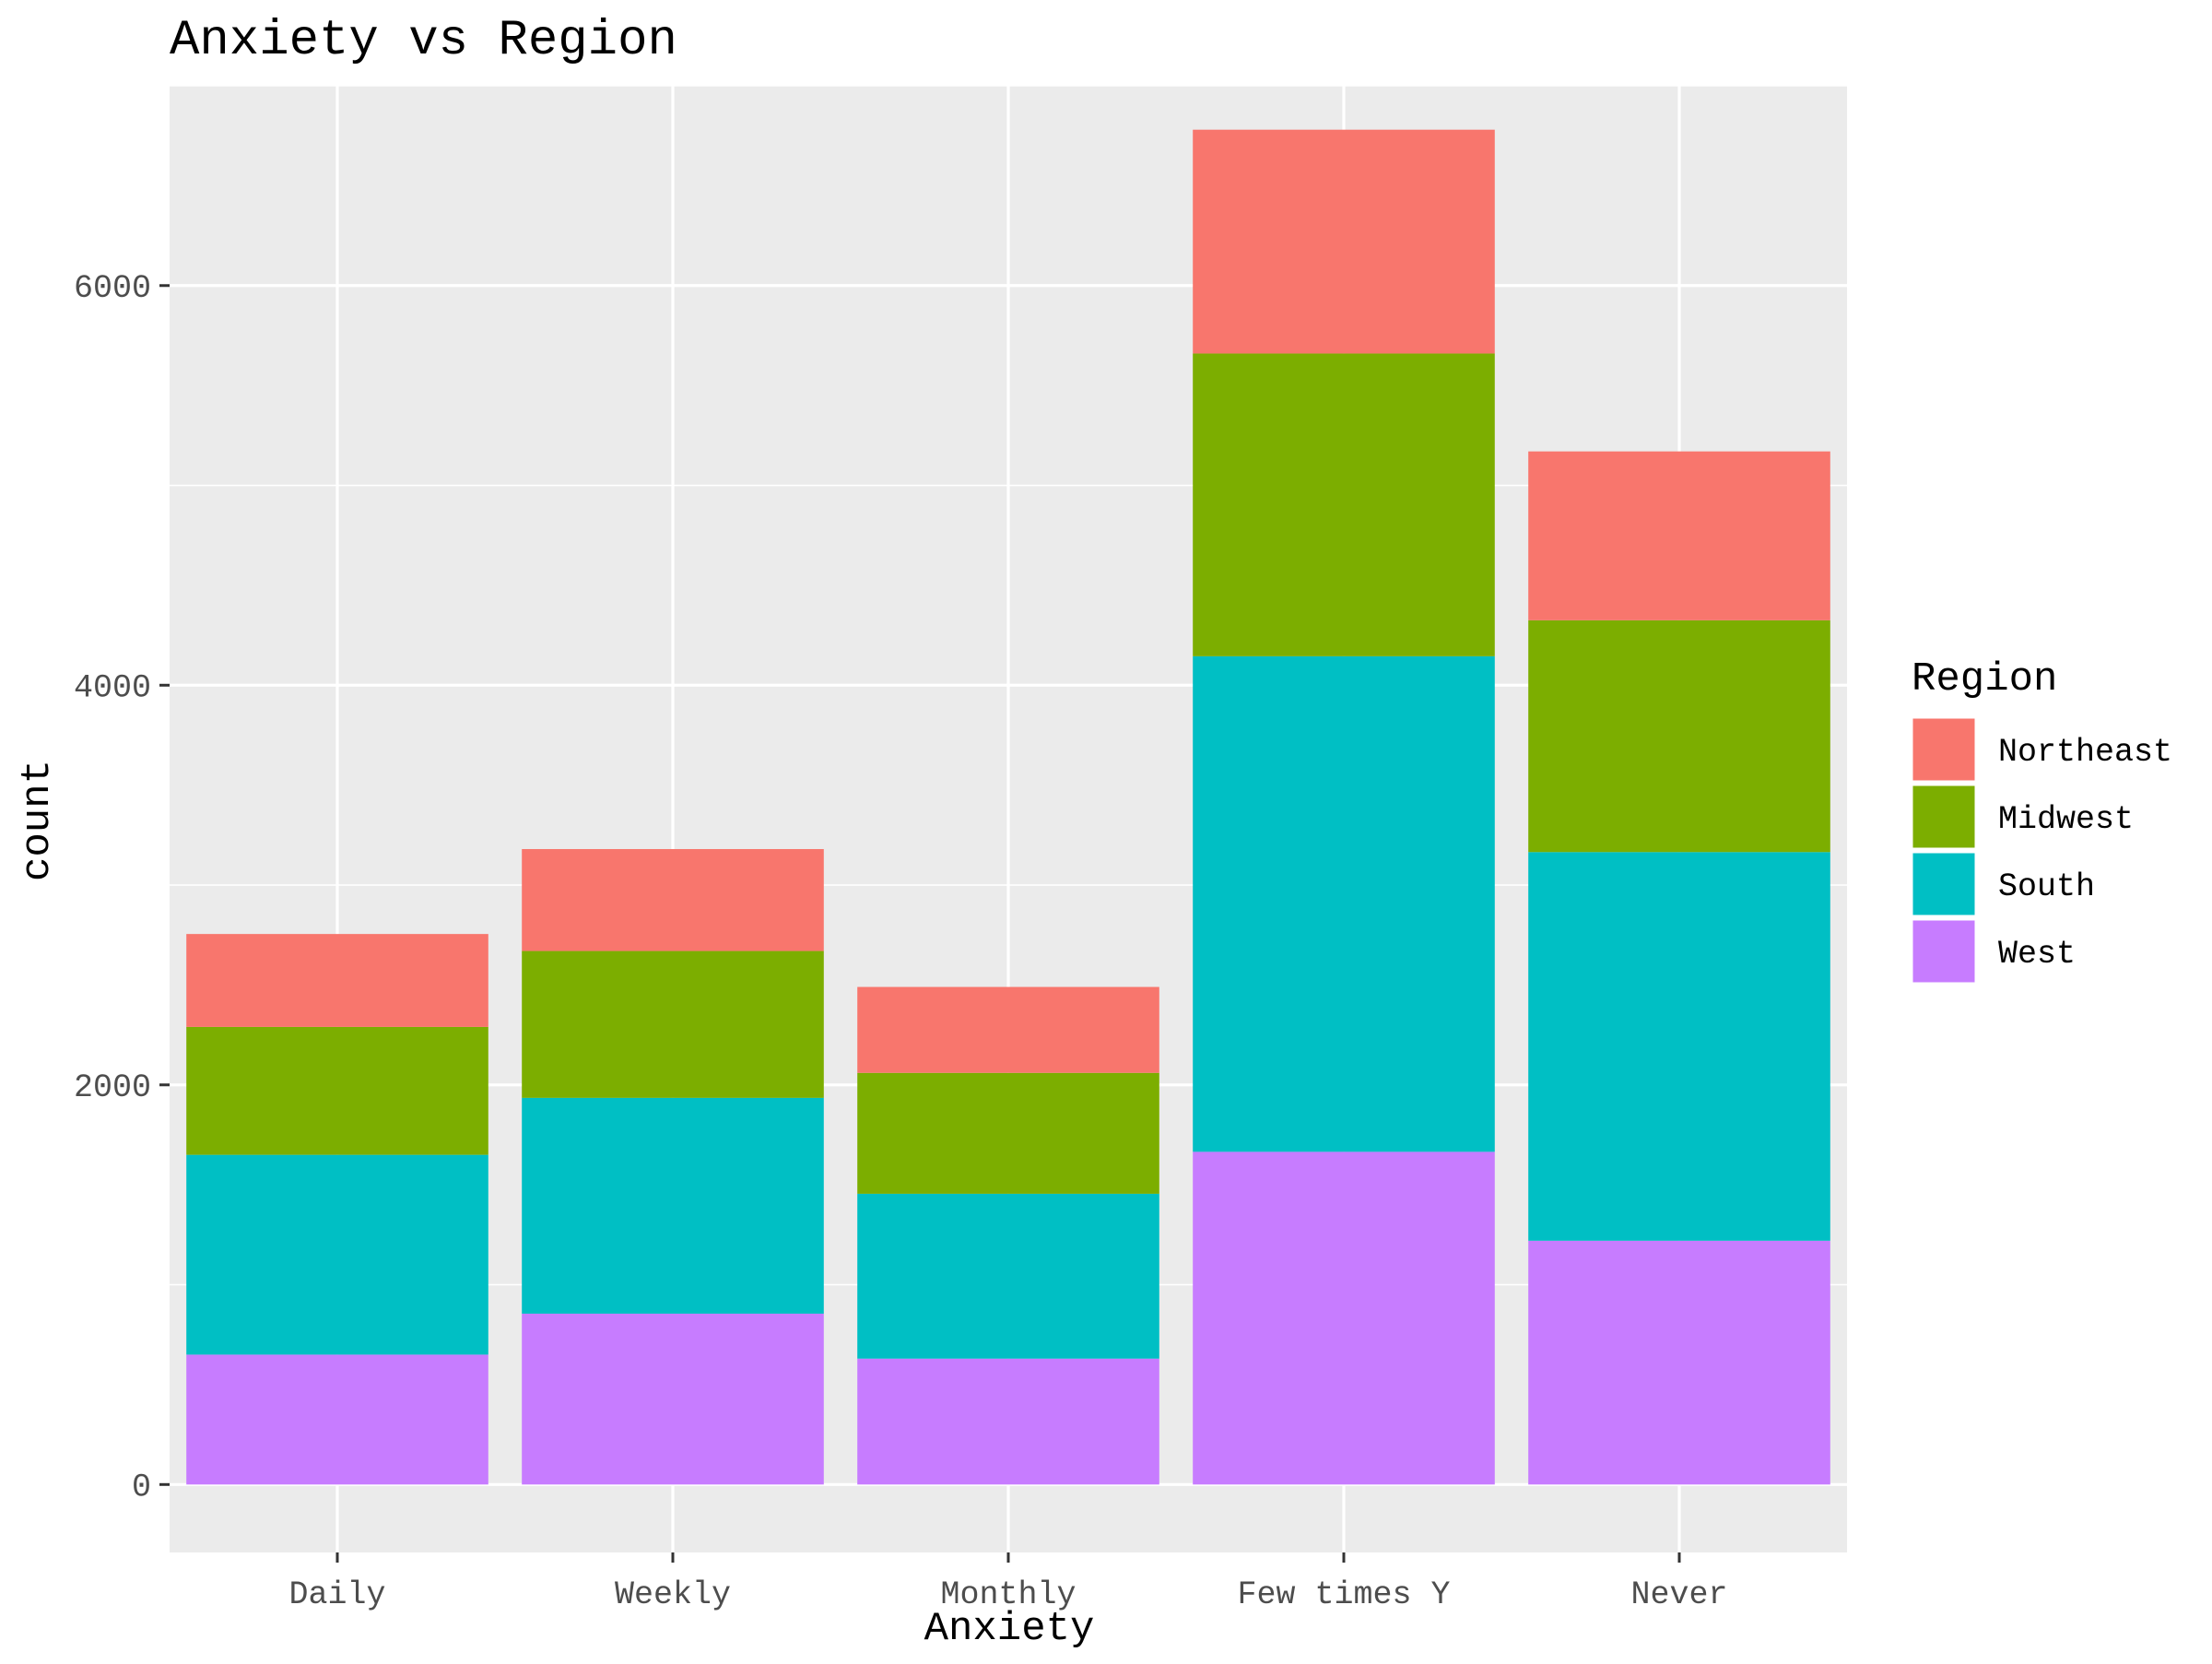 Image resolution: width=2212 pixels, height=1664 pixels. I want to click on legend: Region Northeast Midwest South West, so click(2041, 820).